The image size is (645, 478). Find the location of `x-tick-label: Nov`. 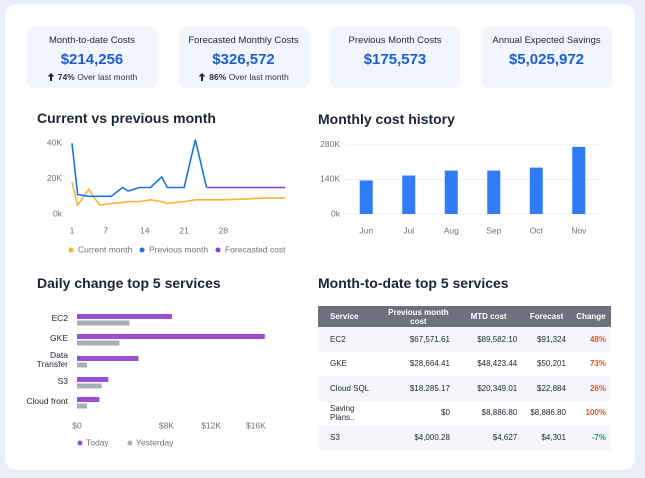

x-tick-label: Nov is located at coordinates (579, 230).